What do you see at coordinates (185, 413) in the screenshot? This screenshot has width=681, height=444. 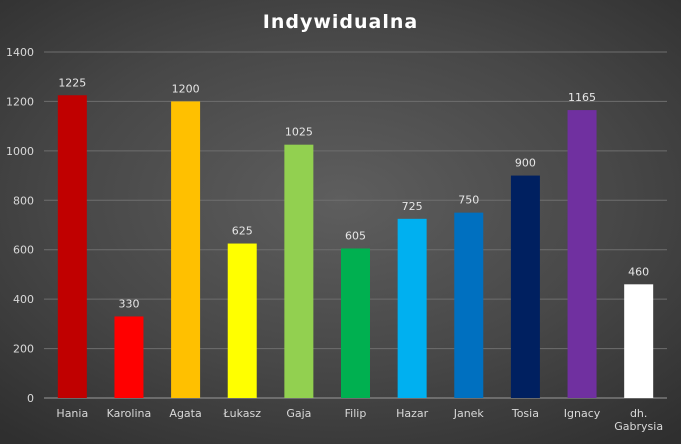 I see `x-tick-label: Agata` at bounding box center [185, 413].